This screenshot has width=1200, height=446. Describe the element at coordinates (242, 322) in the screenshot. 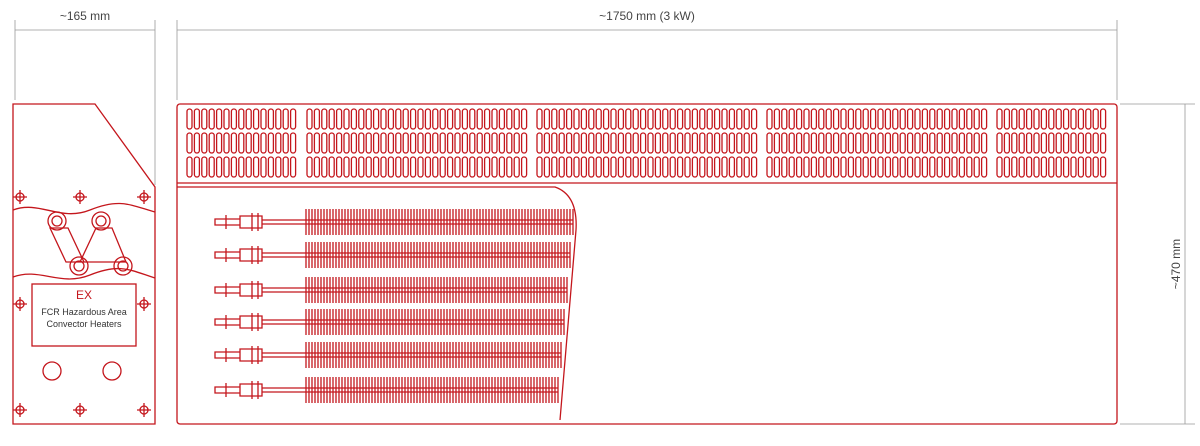

I see `rod-end` at that location.